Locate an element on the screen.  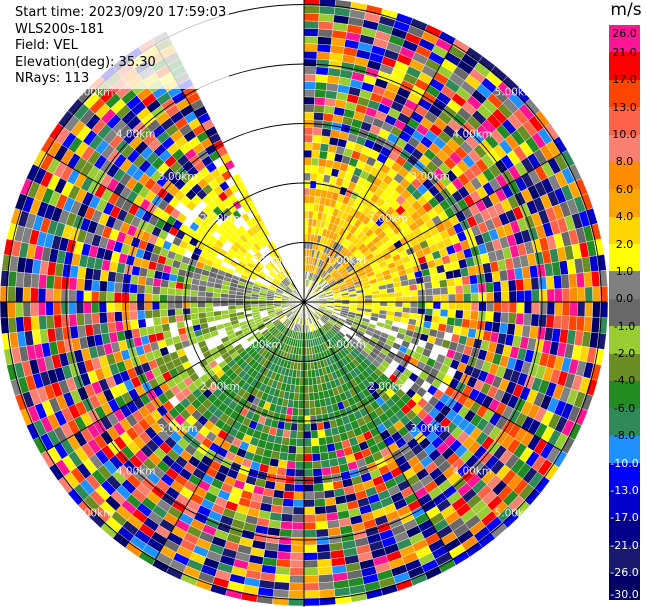
colorbar-tick-label: 26.0 is located at coordinates (624, 33).